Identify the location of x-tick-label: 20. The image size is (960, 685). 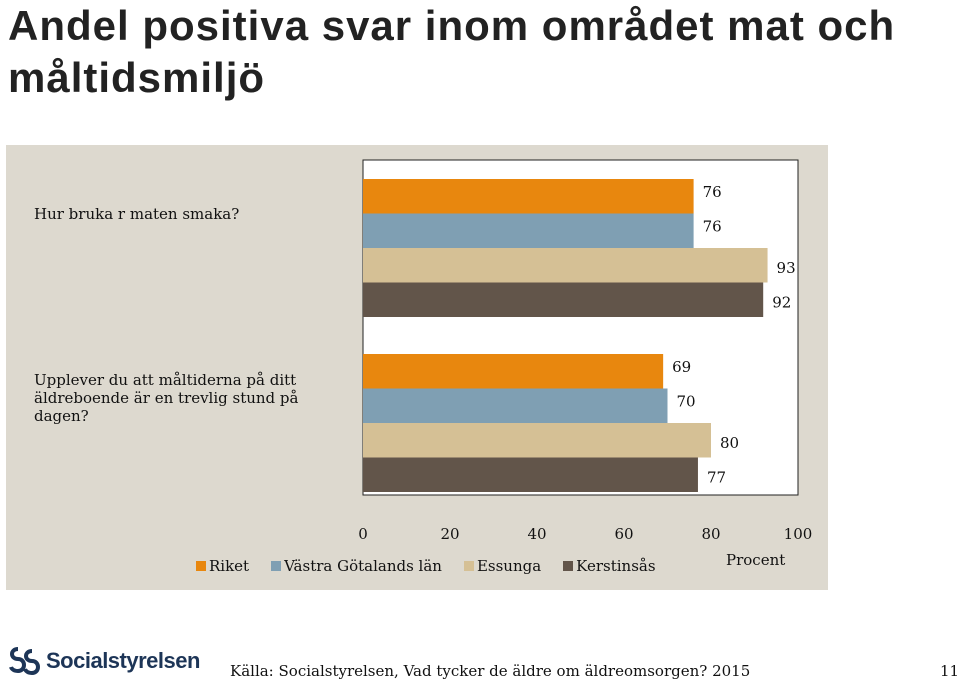
(449, 534).